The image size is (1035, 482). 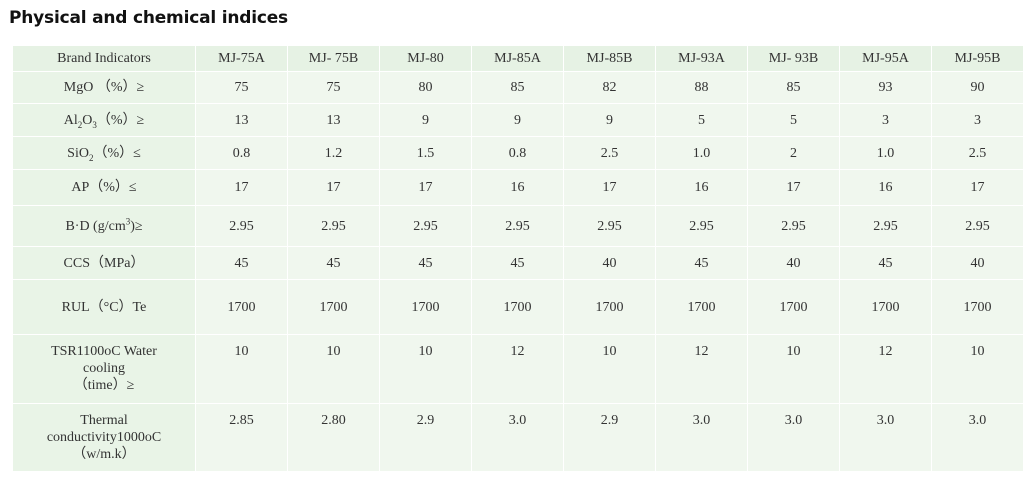 What do you see at coordinates (333, 120) in the screenshot?
I see `table-cell: 13` at bounding box center [333, 120].